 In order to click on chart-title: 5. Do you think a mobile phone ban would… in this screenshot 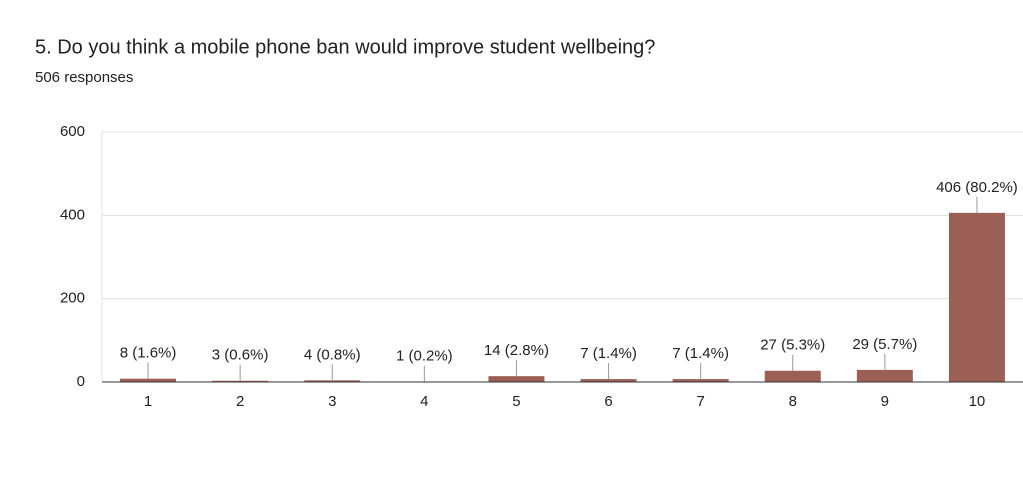, I will do `click(345, 47)`.